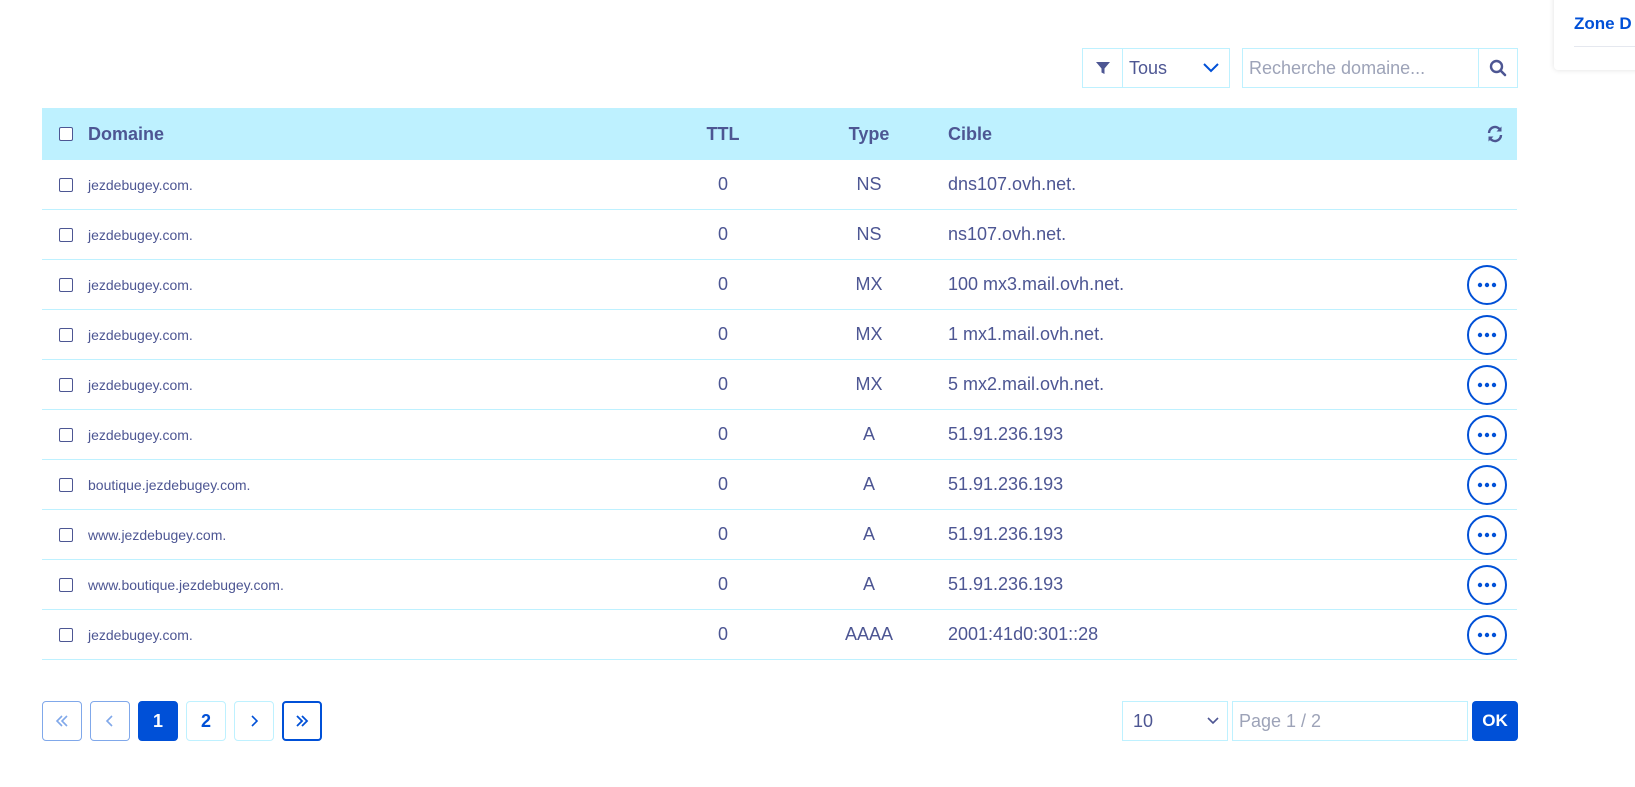 The image size is (1635, 787). What do you see at coordinates (779, 235) in the screenshot?
I see `table-row: jezdebugey.com. 0 NS ns107.ovh.net.` at bounding box center [779, 235].